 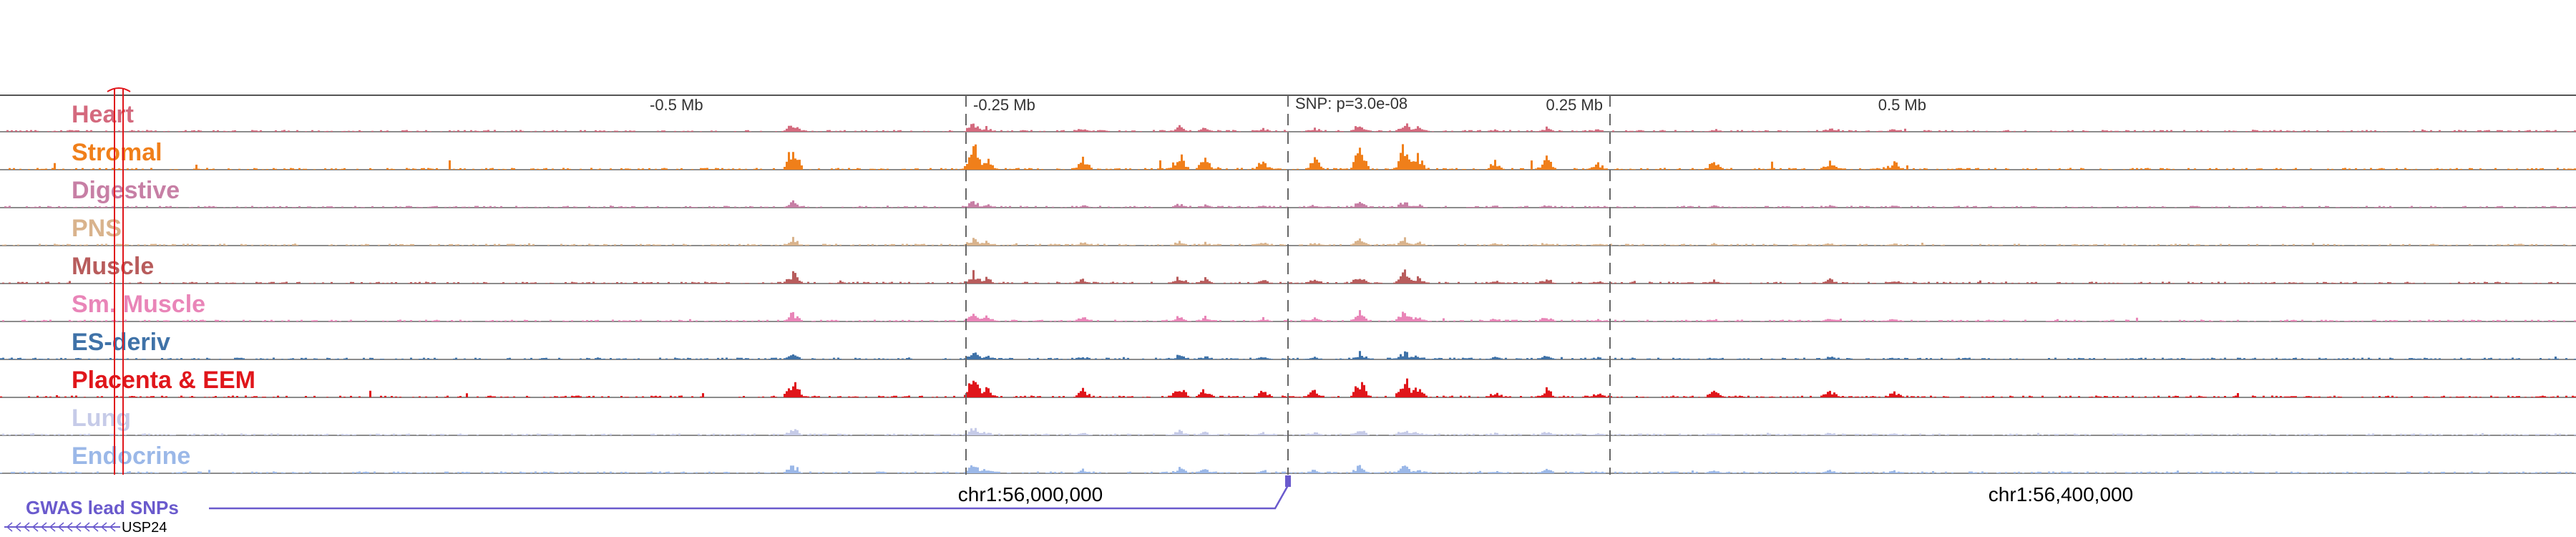 I want to click on gwas-snp-marker, so click(x=1288, y=481).